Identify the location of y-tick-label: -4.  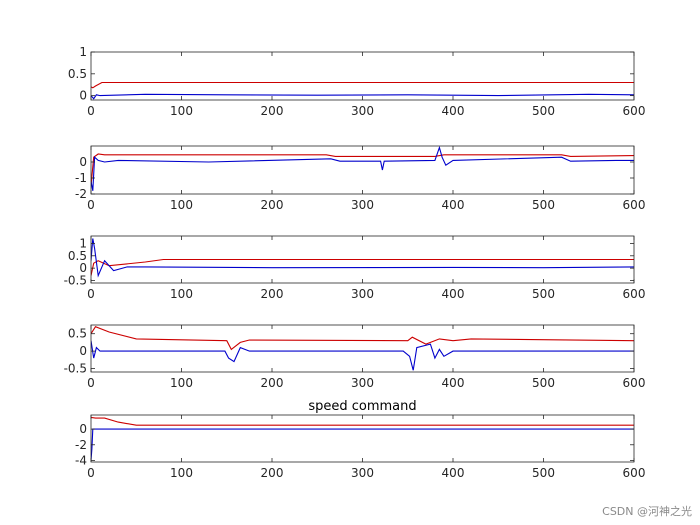
(81, 460).